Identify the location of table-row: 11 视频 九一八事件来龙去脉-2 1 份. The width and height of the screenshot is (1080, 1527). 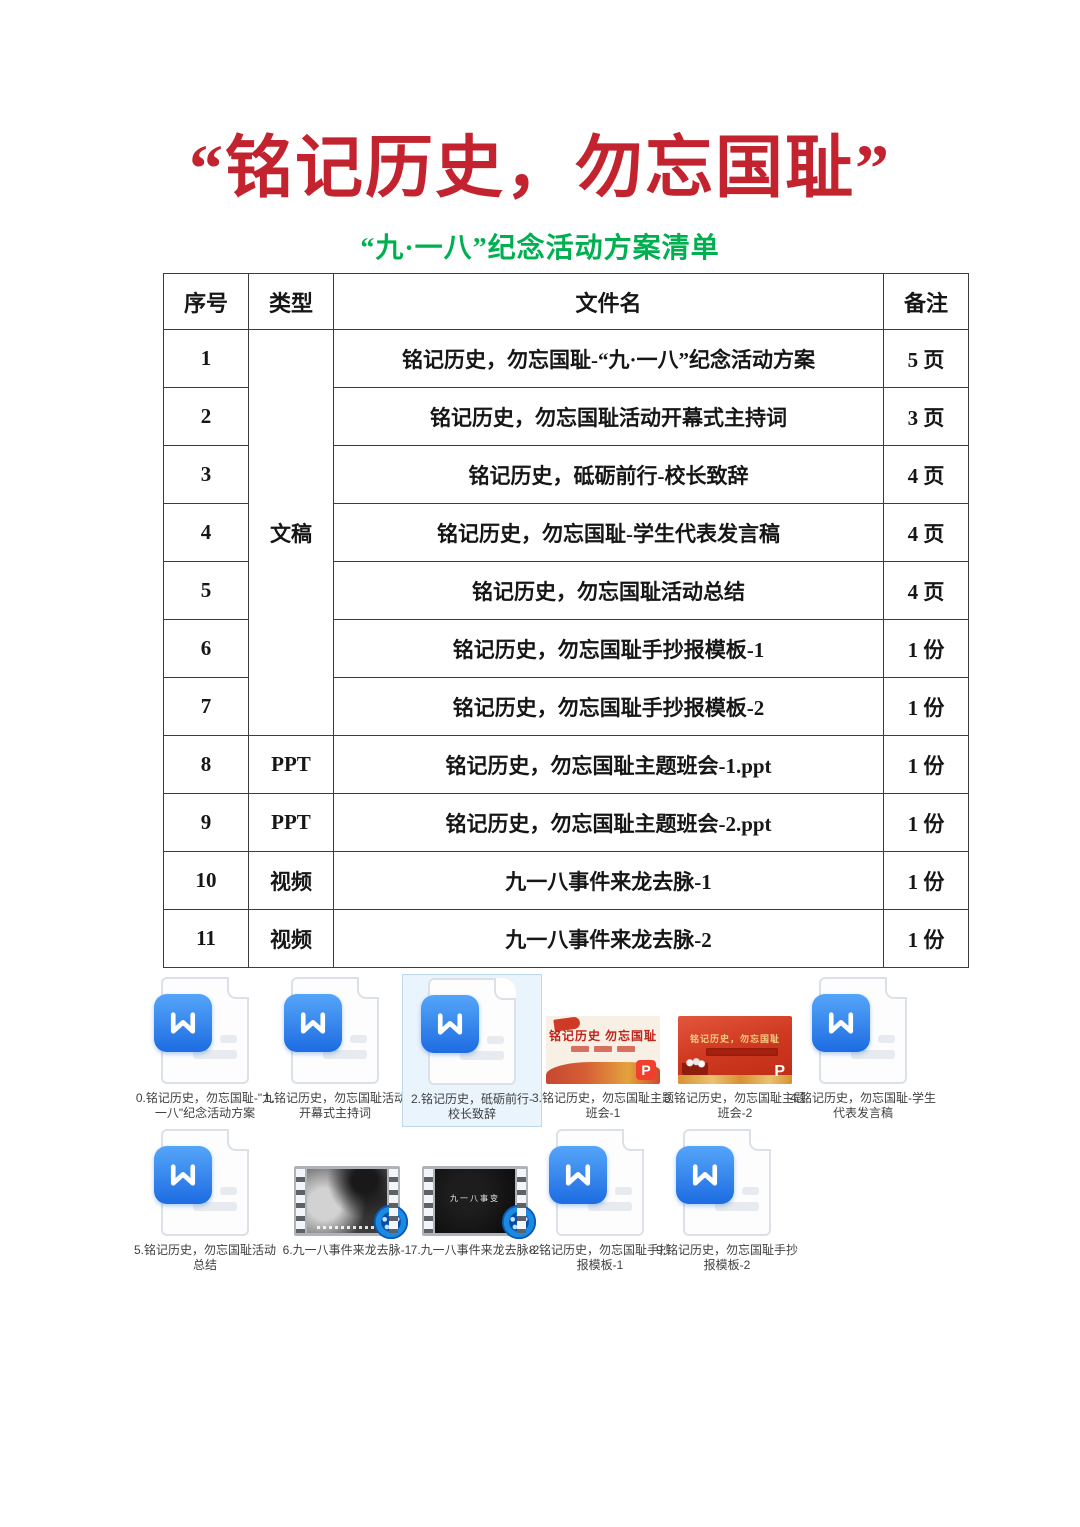
(566, 938).